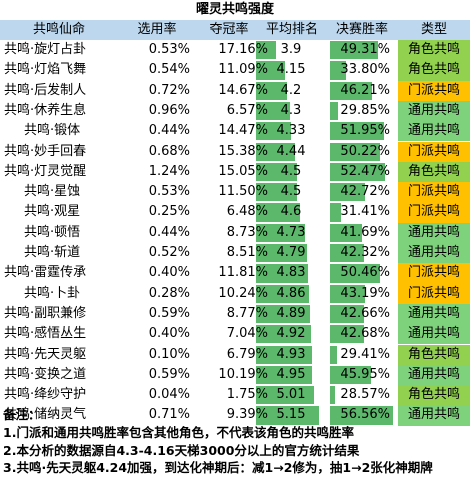  Describe the element at coordinates (247, 415) in the screenshot. I see `win-rate: 9.39%` at that location.